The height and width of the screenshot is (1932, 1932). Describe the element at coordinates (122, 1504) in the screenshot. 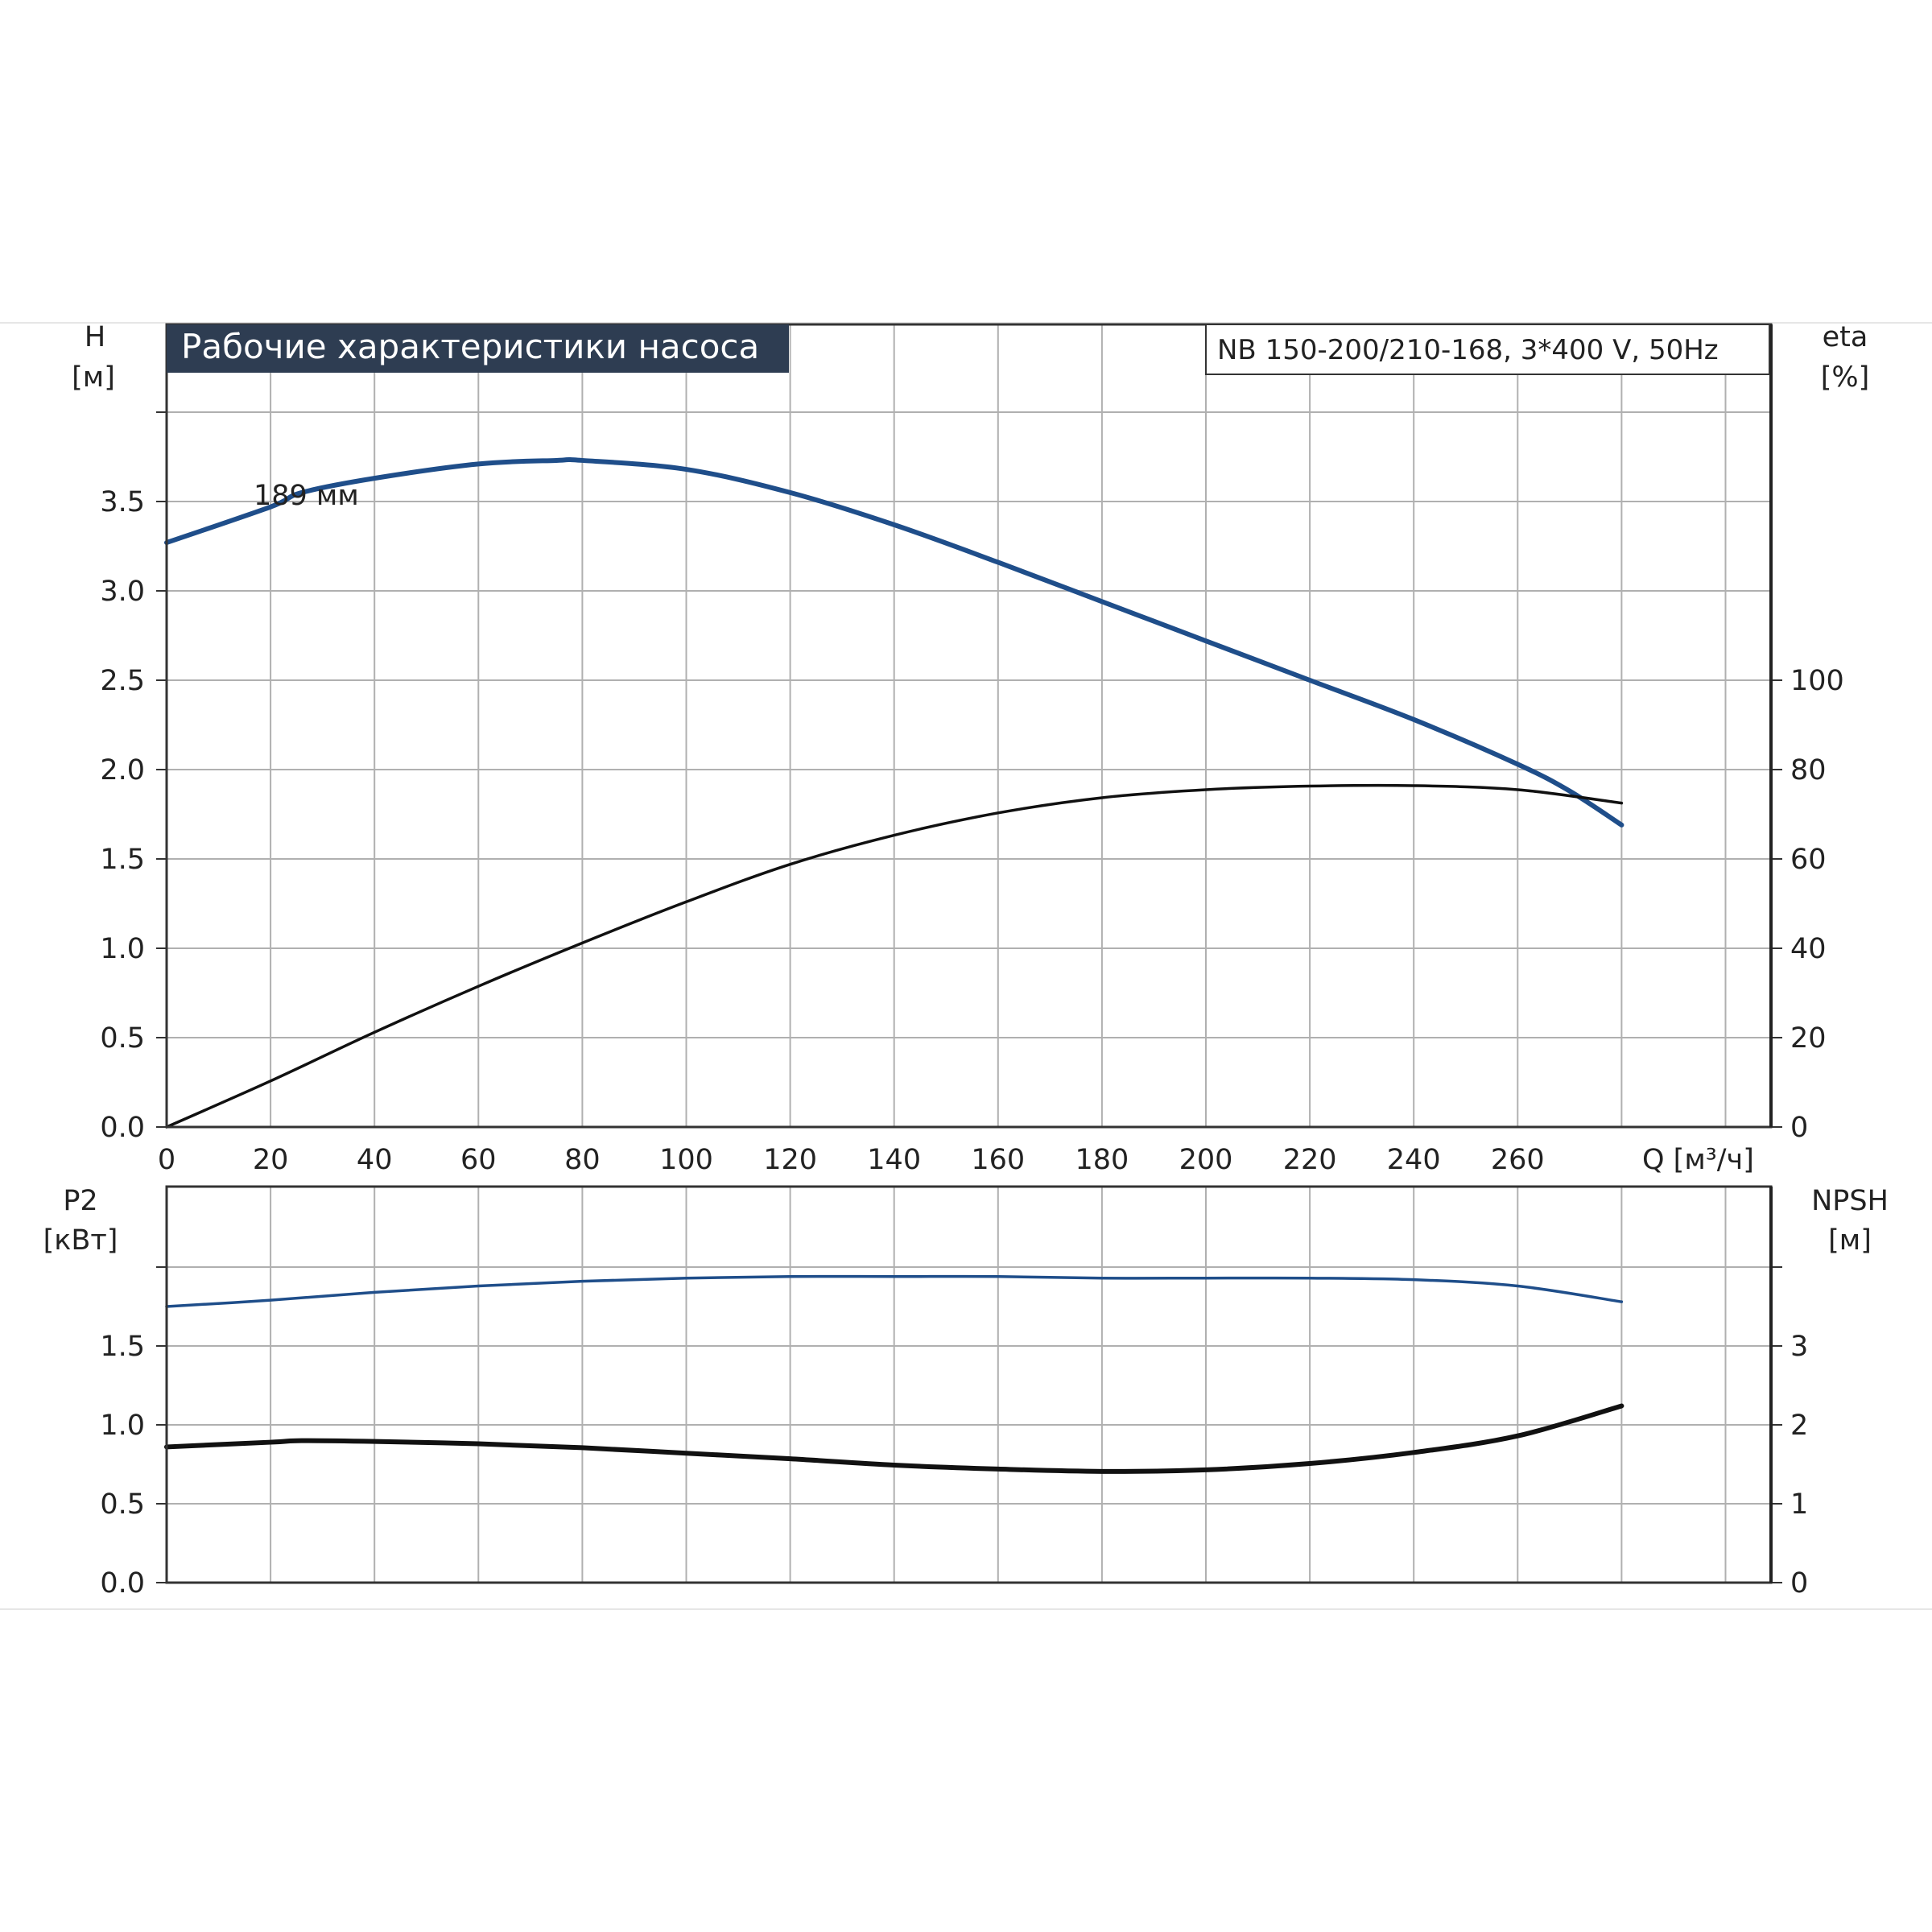

I see `p2-tick-label: 0.5` at that location.